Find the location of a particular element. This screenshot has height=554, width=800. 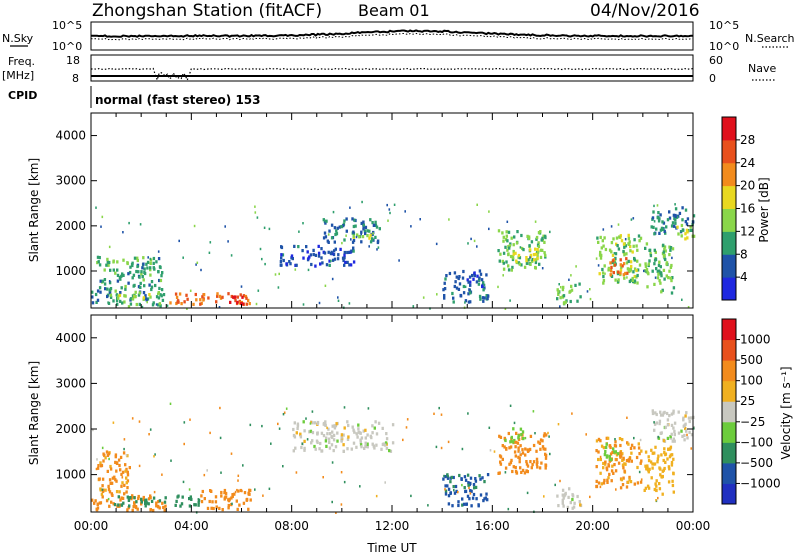

colorbar-tick-label: −500 is located at coordinates (756, 463).